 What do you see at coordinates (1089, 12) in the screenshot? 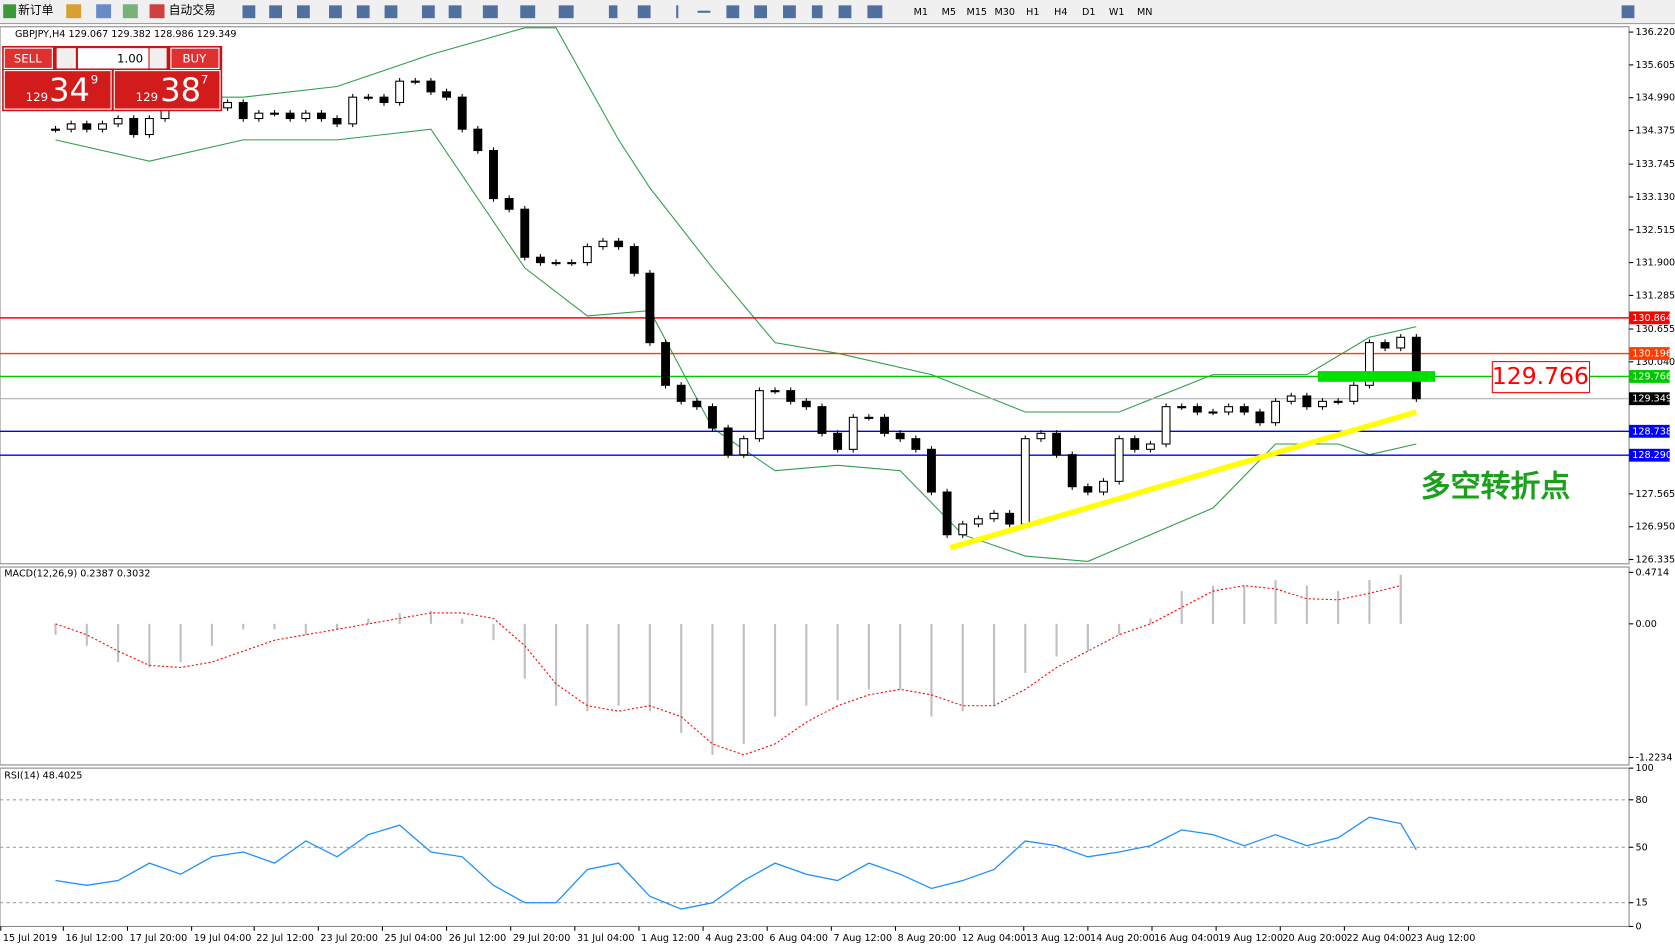
I see `timeframe-button: D1` at bounding box center [1089, 12].